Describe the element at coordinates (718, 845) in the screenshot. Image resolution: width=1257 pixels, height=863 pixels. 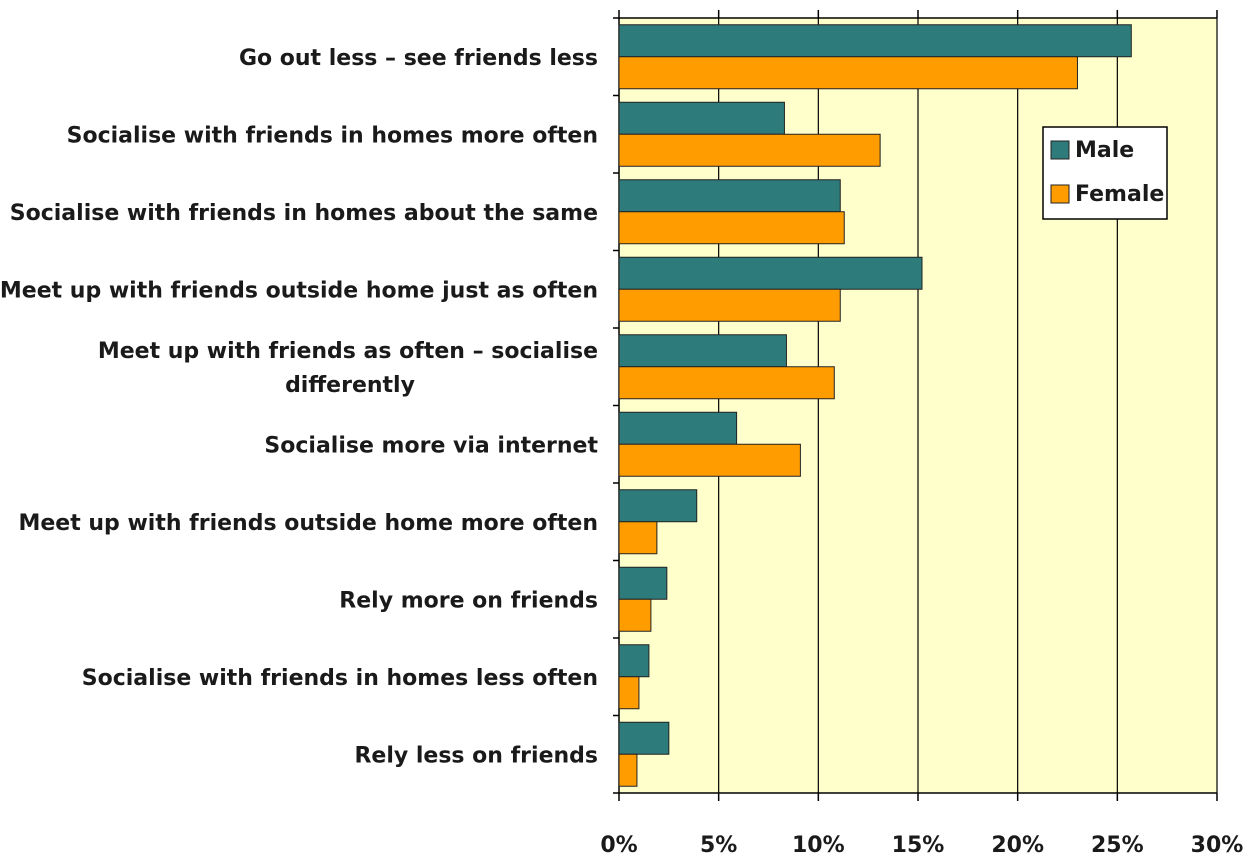
I see `x-tick-label: 5%` at that location.